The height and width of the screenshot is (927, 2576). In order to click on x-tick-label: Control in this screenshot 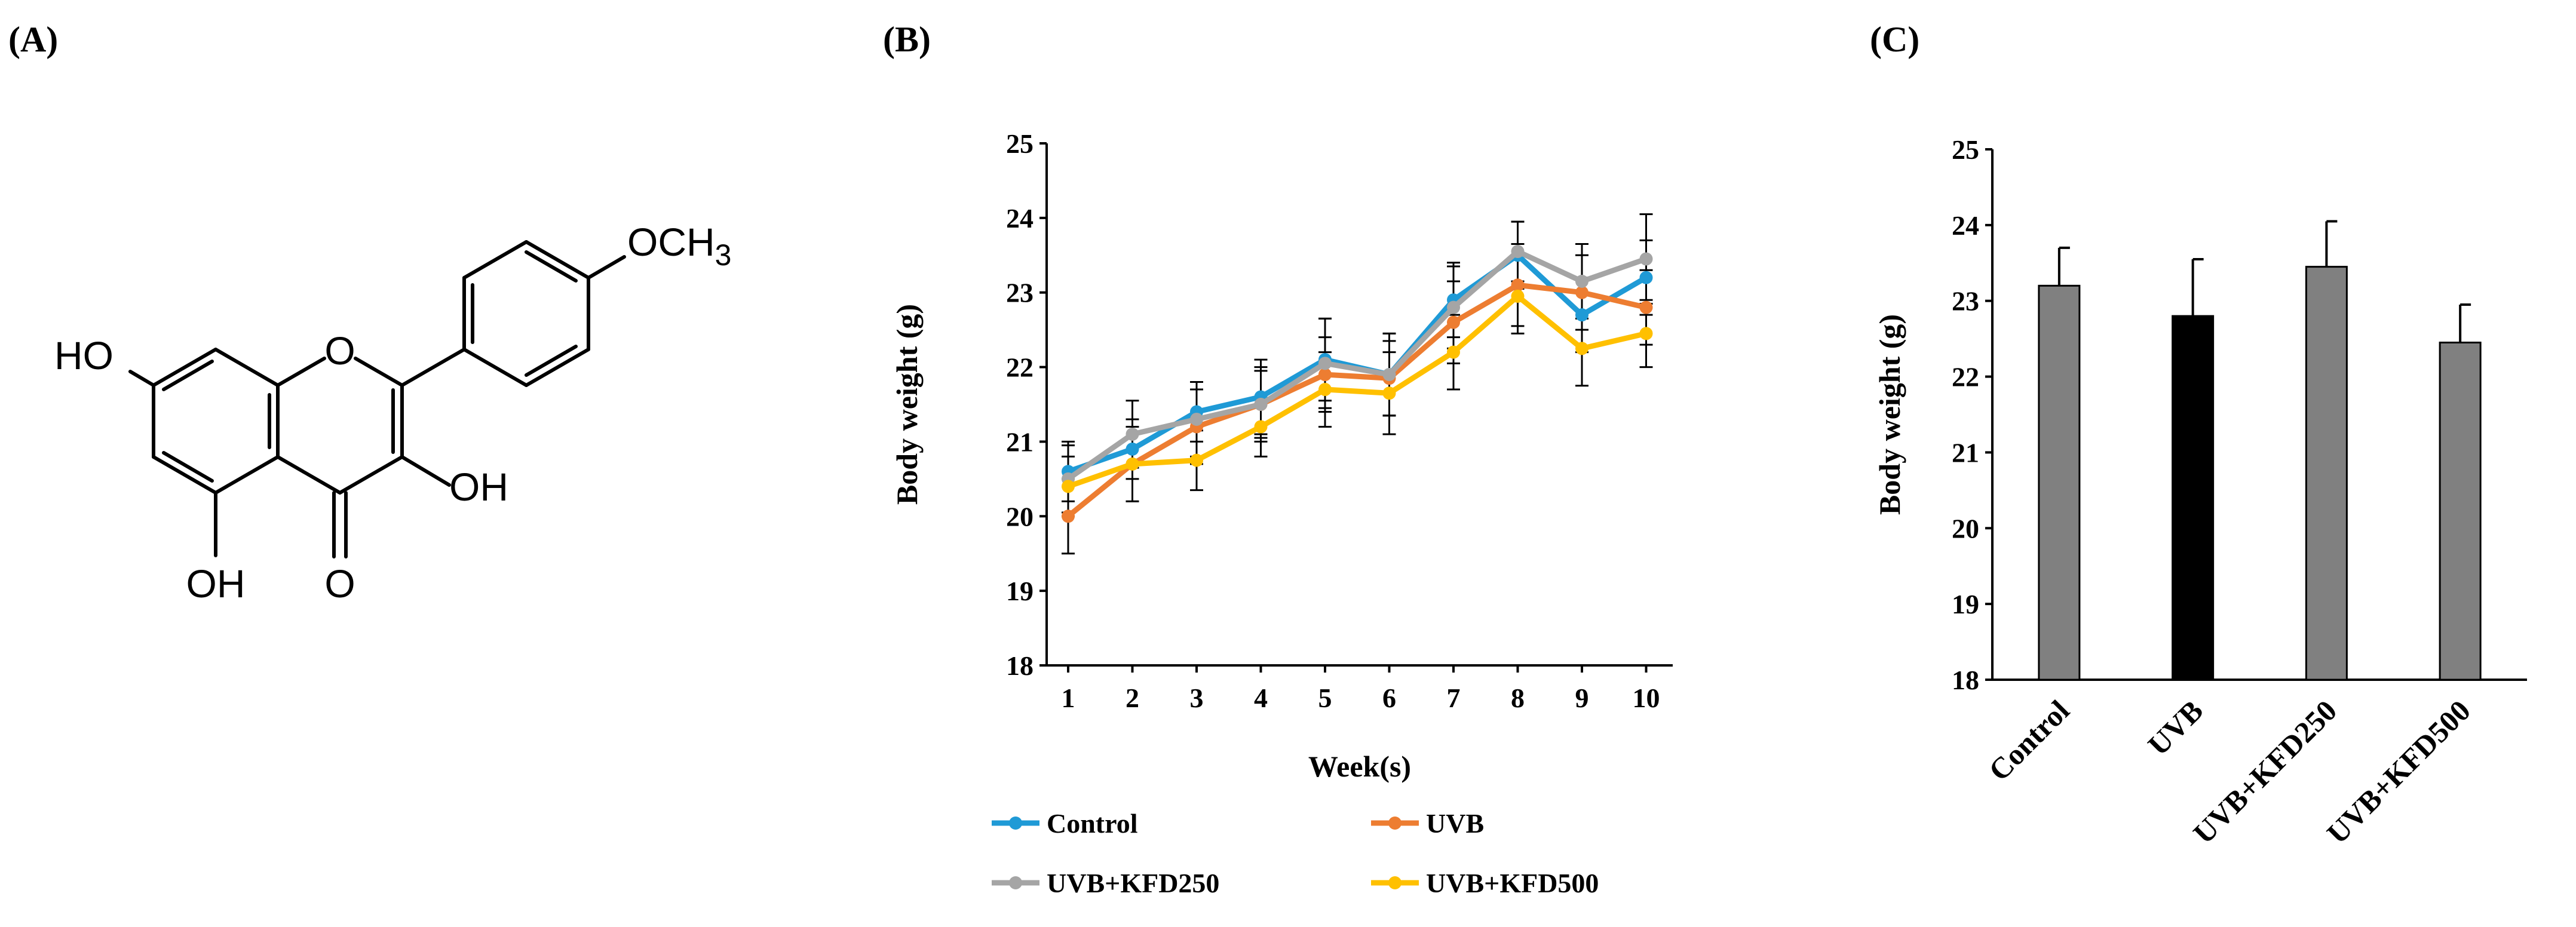, I will do `click(2029, 740)`.